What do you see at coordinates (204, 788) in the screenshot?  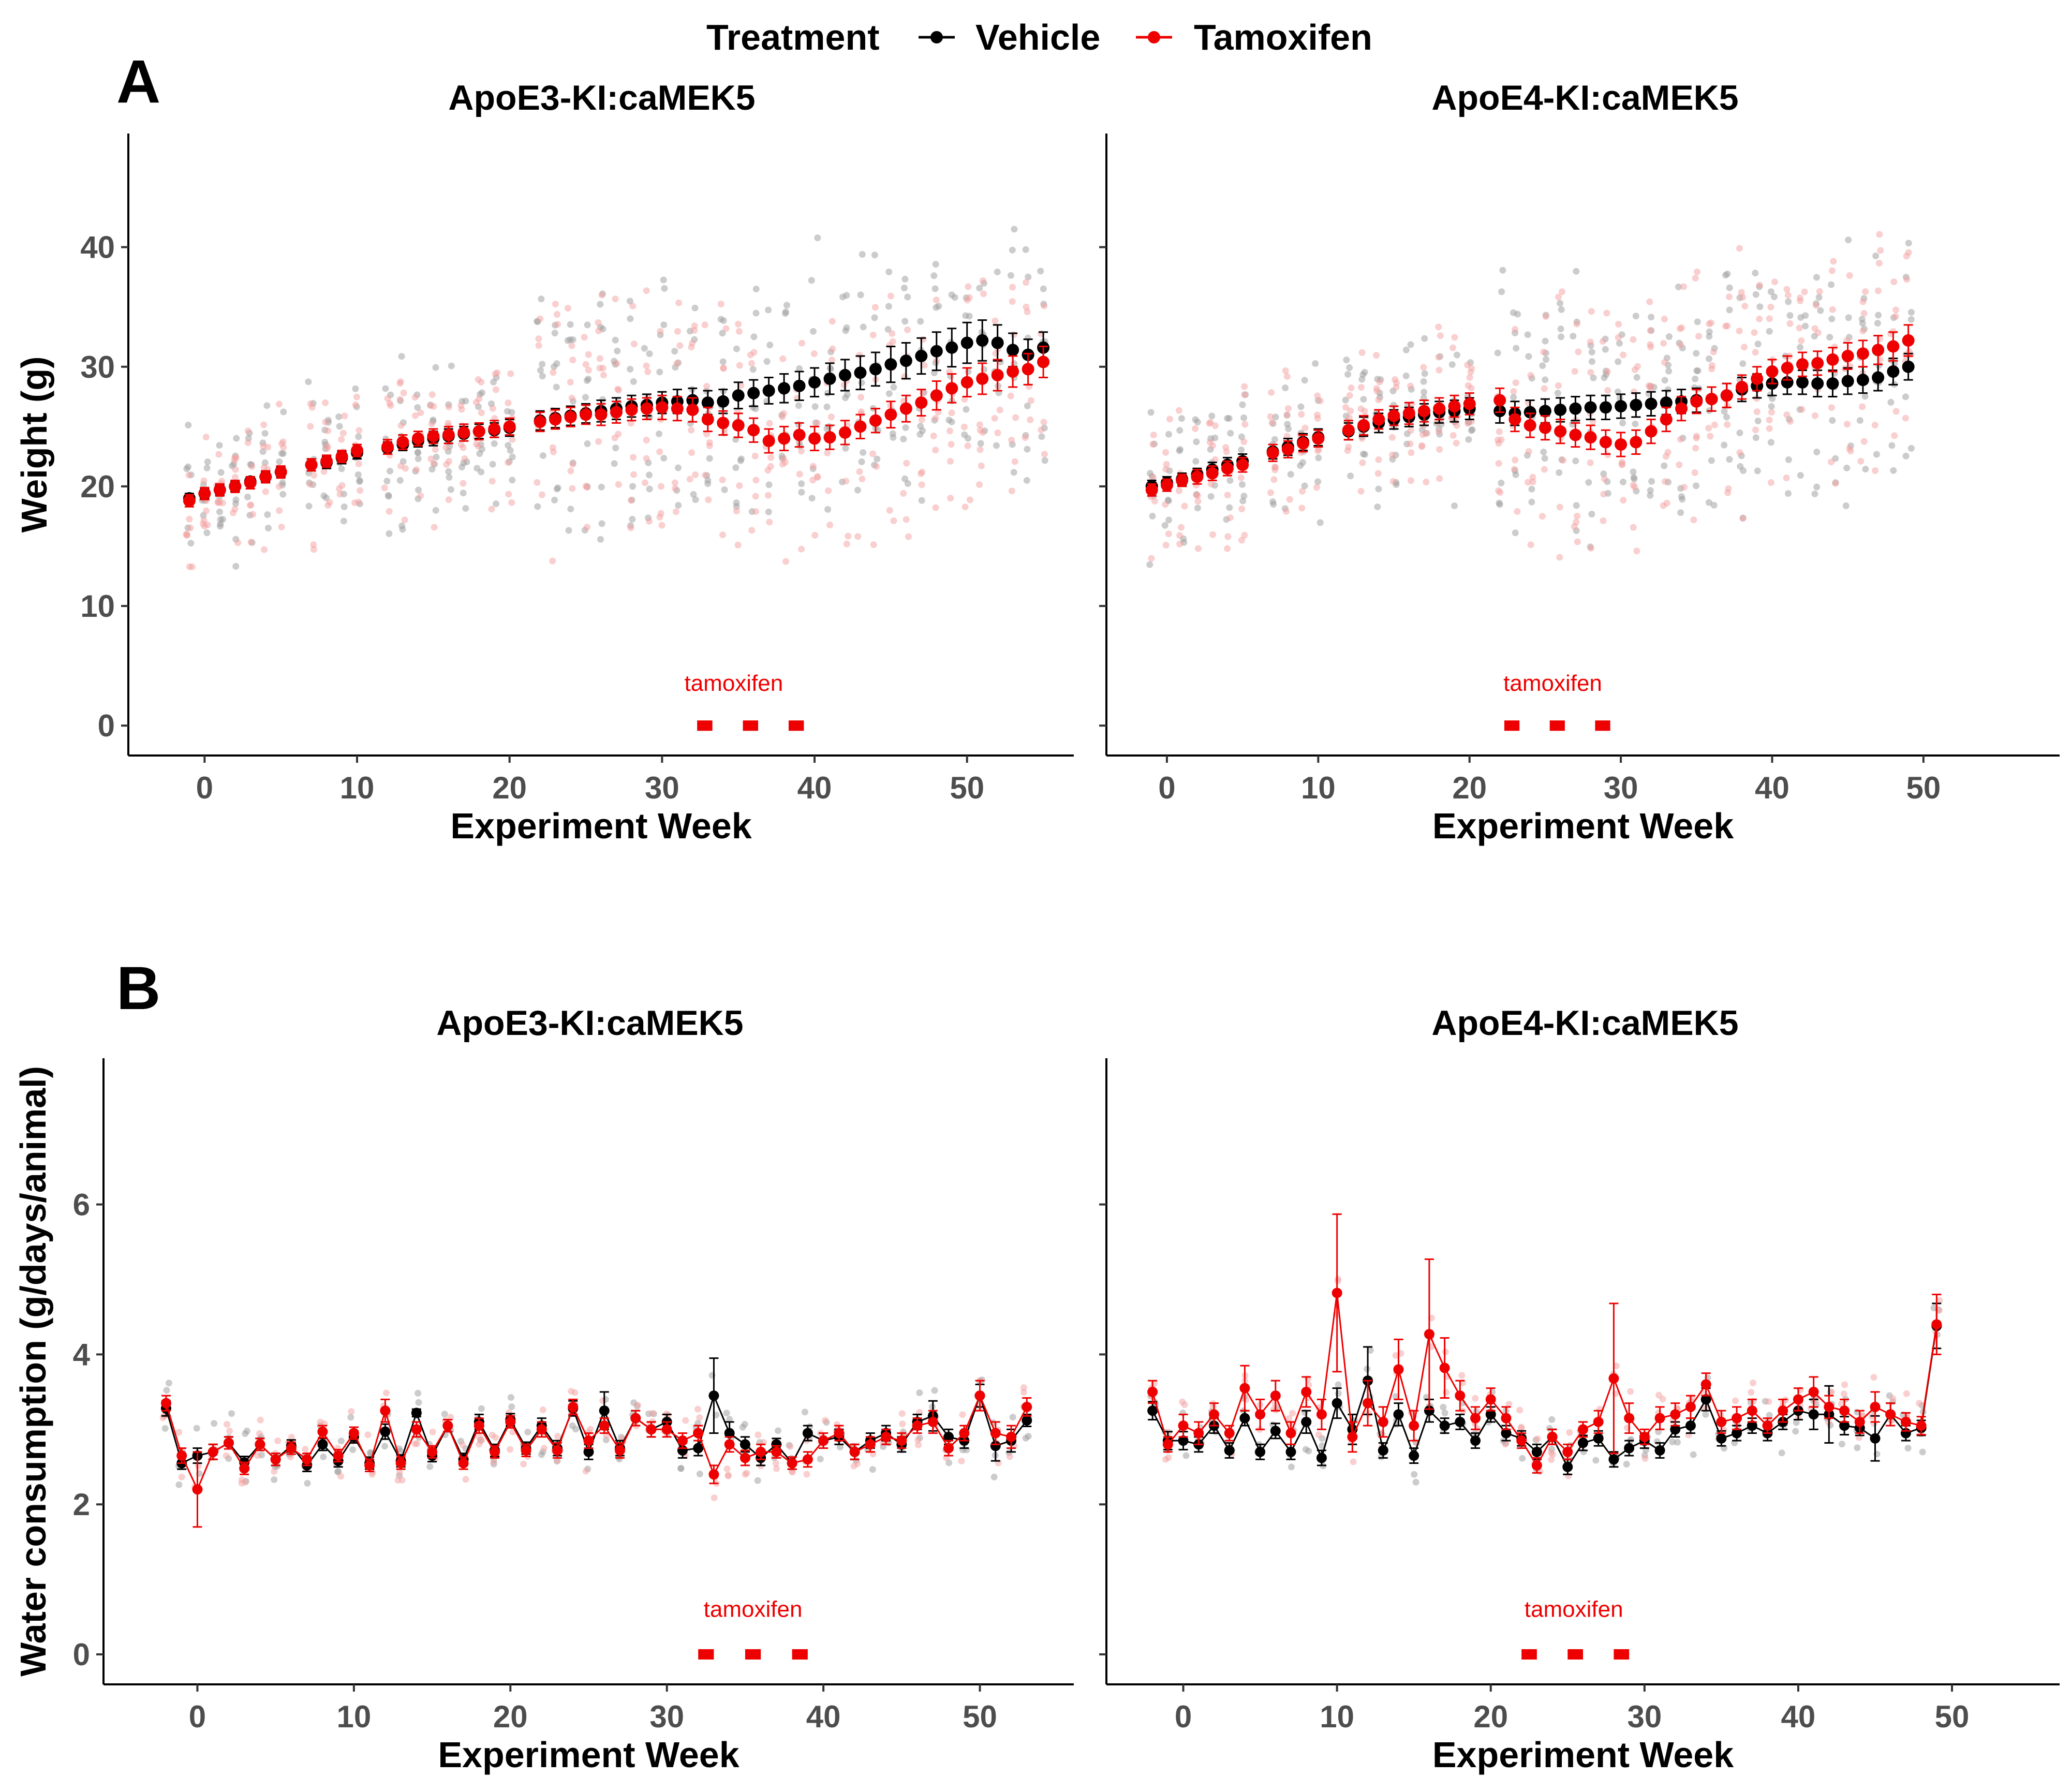 I see `x-tick-label: 0` at bounding box center [204, 788].